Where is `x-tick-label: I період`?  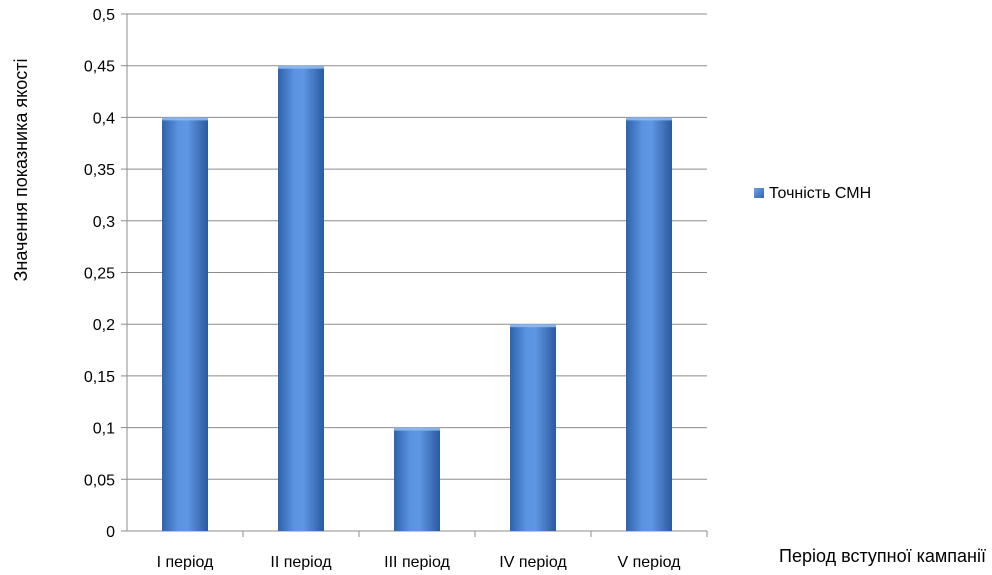 x-tick-label: I період is located at coordinates (185, 562).